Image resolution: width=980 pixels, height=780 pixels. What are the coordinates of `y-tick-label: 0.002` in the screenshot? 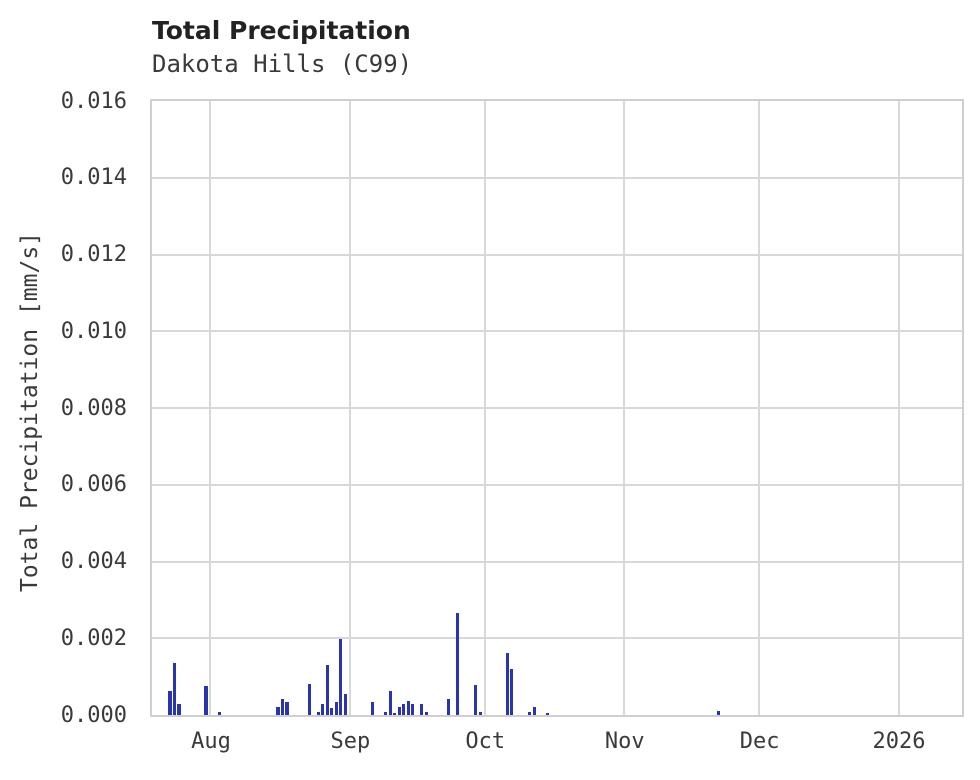 It's located at (93, 638).